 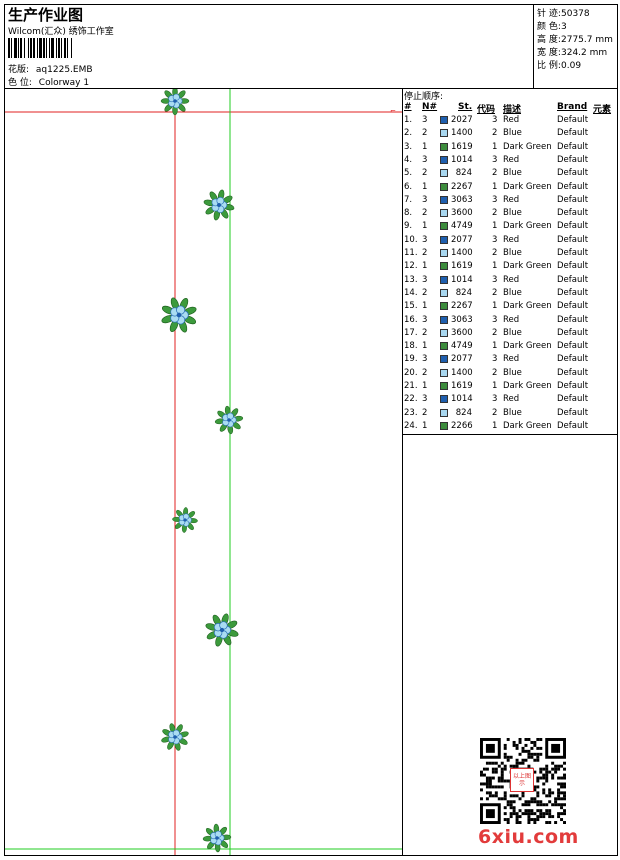 What do you see at coordinates (408, 186) in the screenshot?
I see `row-number: 6.` at bounding box center [408, 186].